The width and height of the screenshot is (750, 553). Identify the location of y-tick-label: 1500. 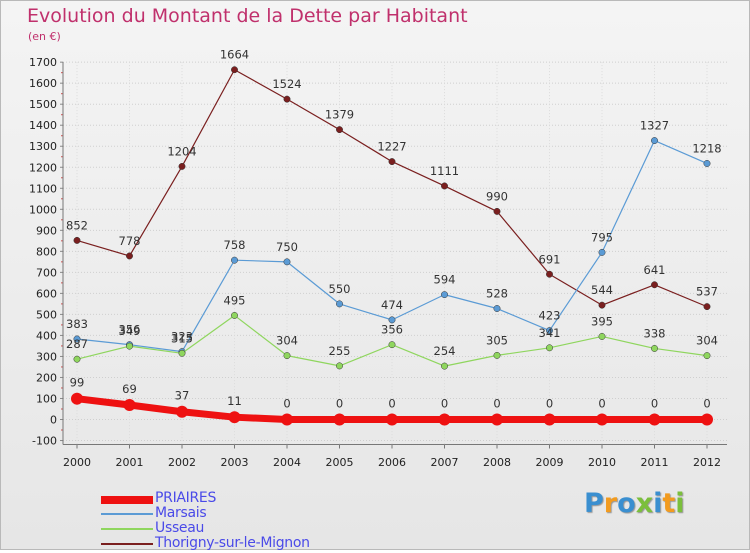
(43, 104).